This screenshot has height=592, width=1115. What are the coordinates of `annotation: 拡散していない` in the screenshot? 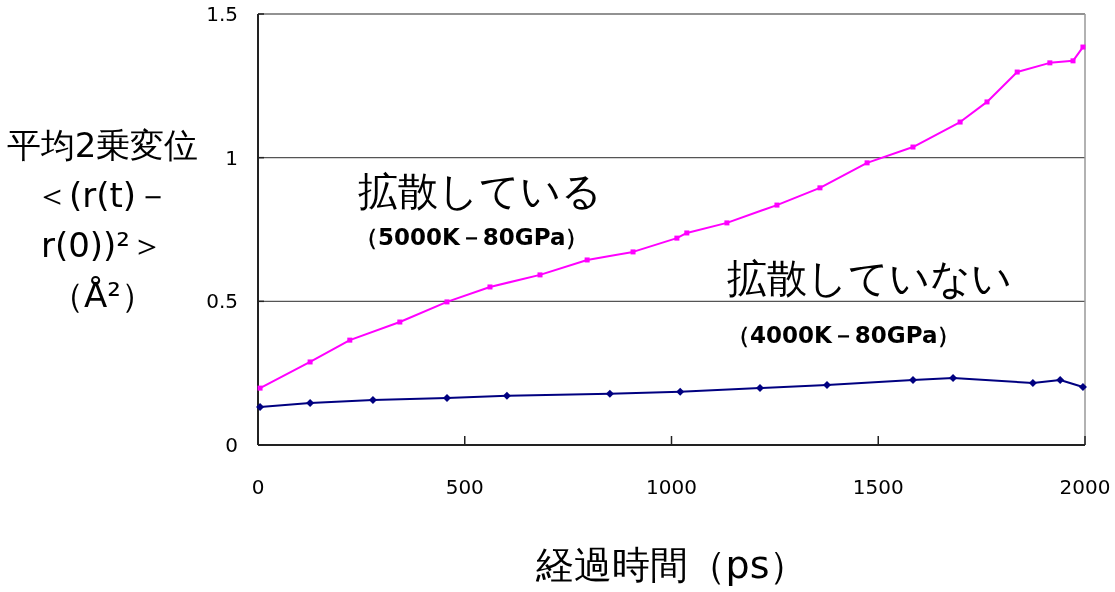 It's located at (869, 278).